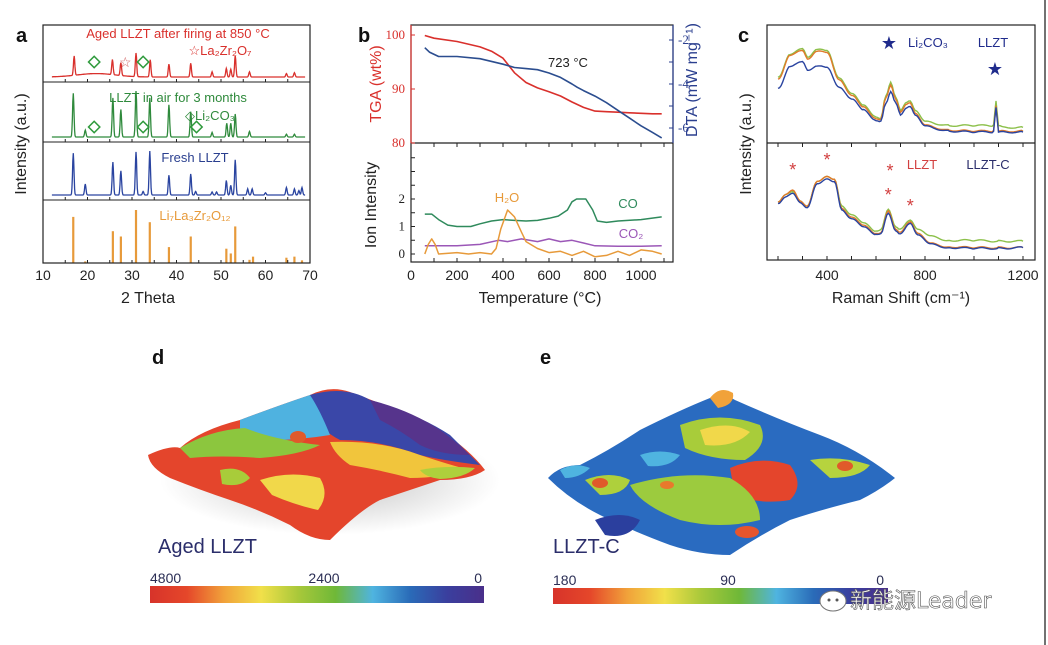  What do you see at coordinates (176, 144) in the screenshot?
I see `panel-a-frame` at bounding box center [176, 144].